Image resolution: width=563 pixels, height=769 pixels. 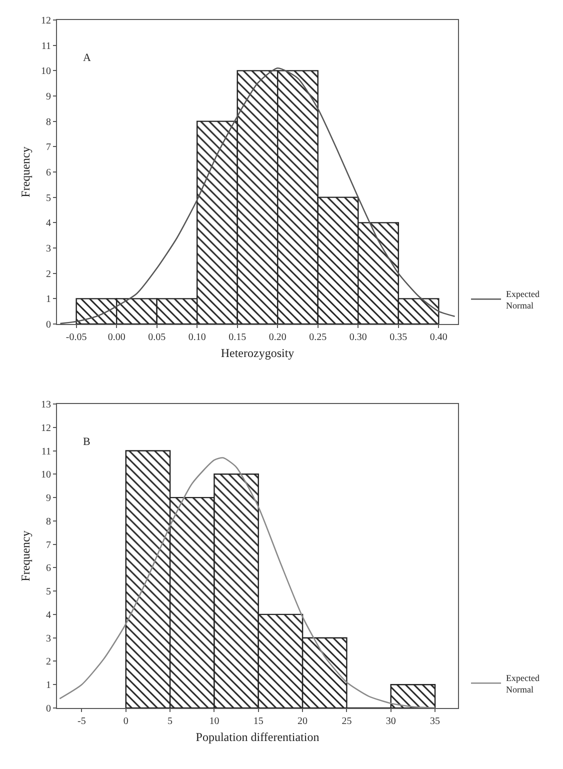 What do you see at coordinates (257, 353) in the screenshot?
I see `x-axis-title: Heterozygosity` at bounding box center [257, 353].